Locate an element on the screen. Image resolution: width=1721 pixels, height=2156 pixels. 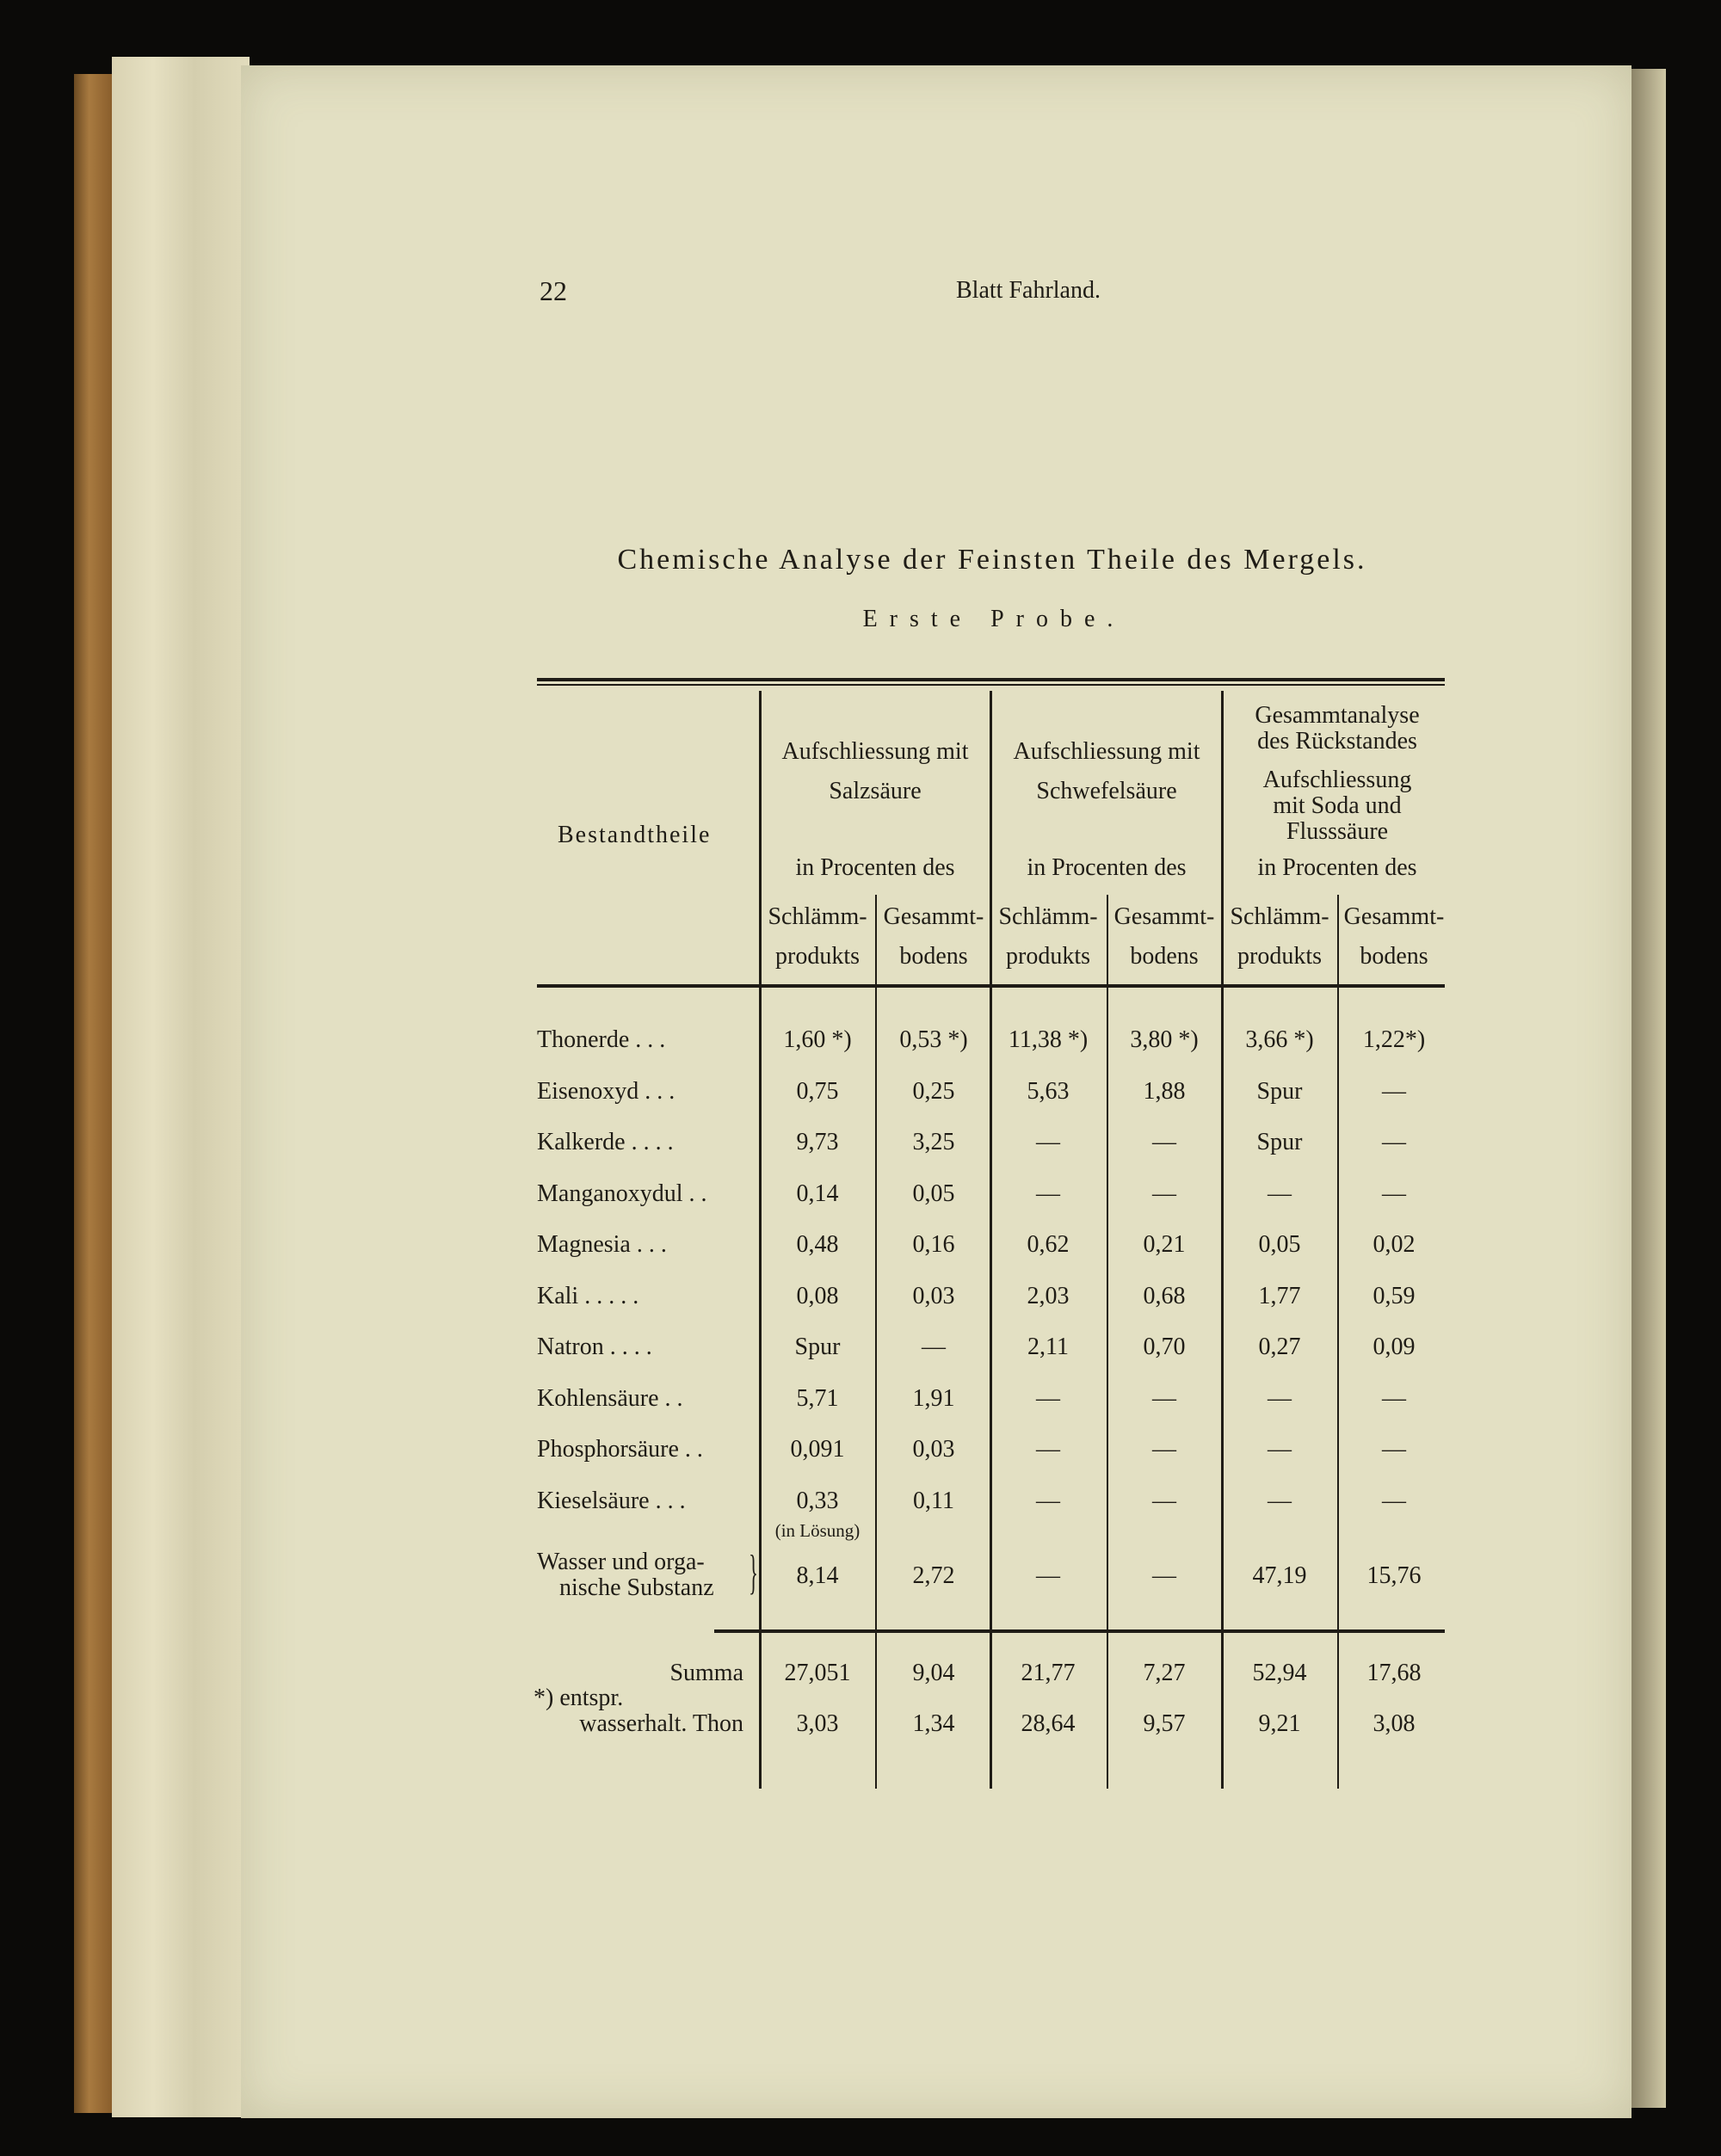
book-edge is located at coordinates (93, 1093).